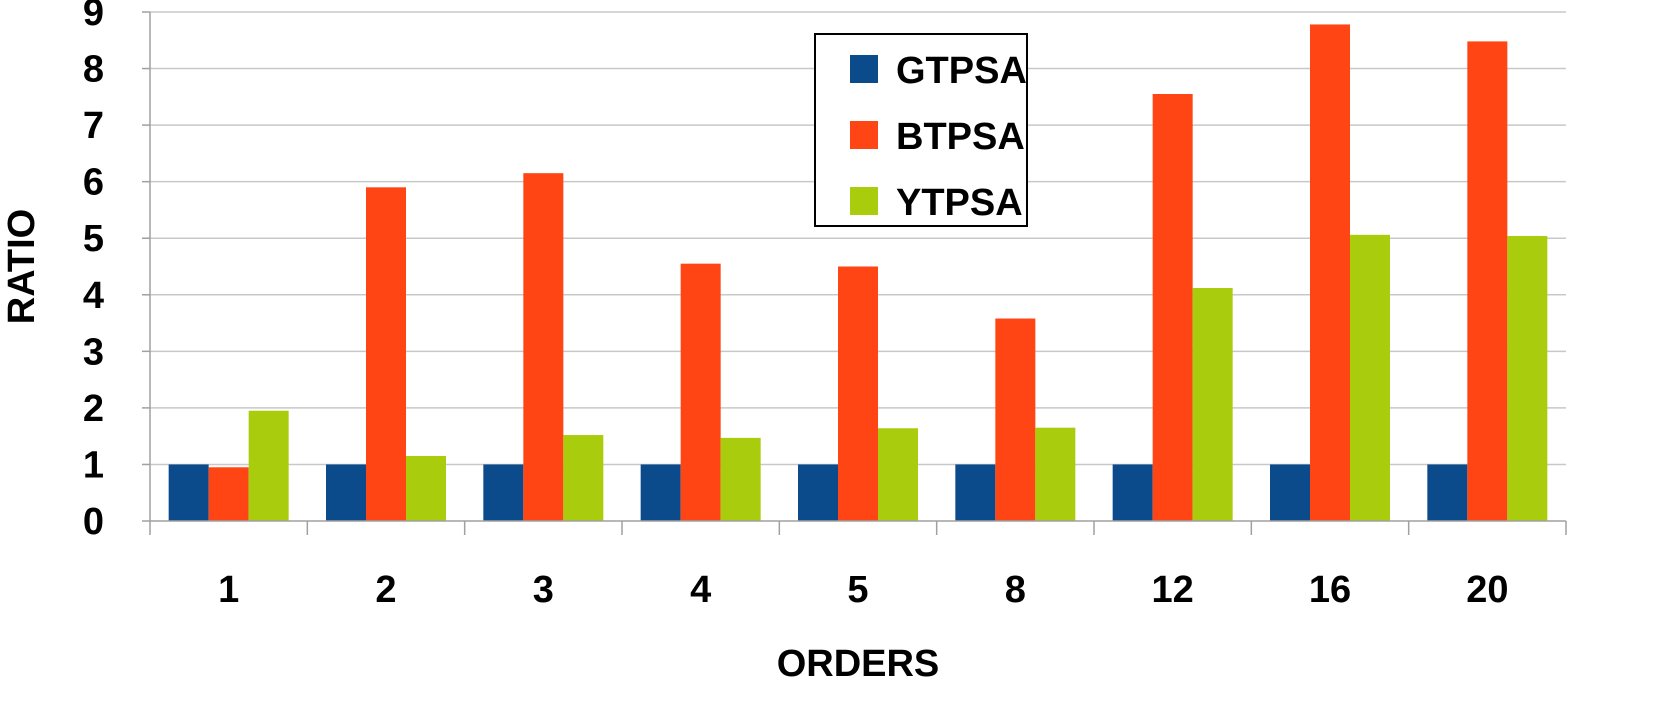  I want to click on y-tick-label: 7, so click(93, 126).